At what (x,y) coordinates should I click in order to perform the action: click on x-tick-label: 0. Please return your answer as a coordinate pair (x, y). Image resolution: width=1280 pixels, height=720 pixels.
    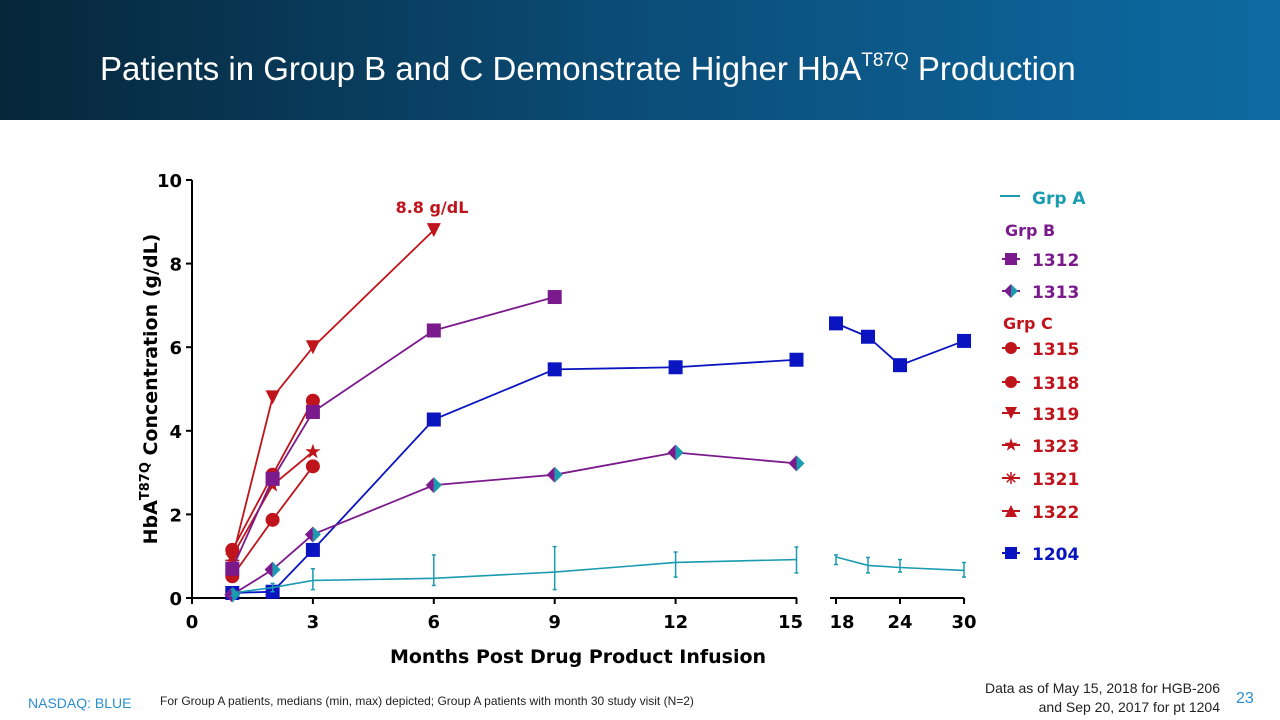
    Looking at the image, I should click on (192, 622).